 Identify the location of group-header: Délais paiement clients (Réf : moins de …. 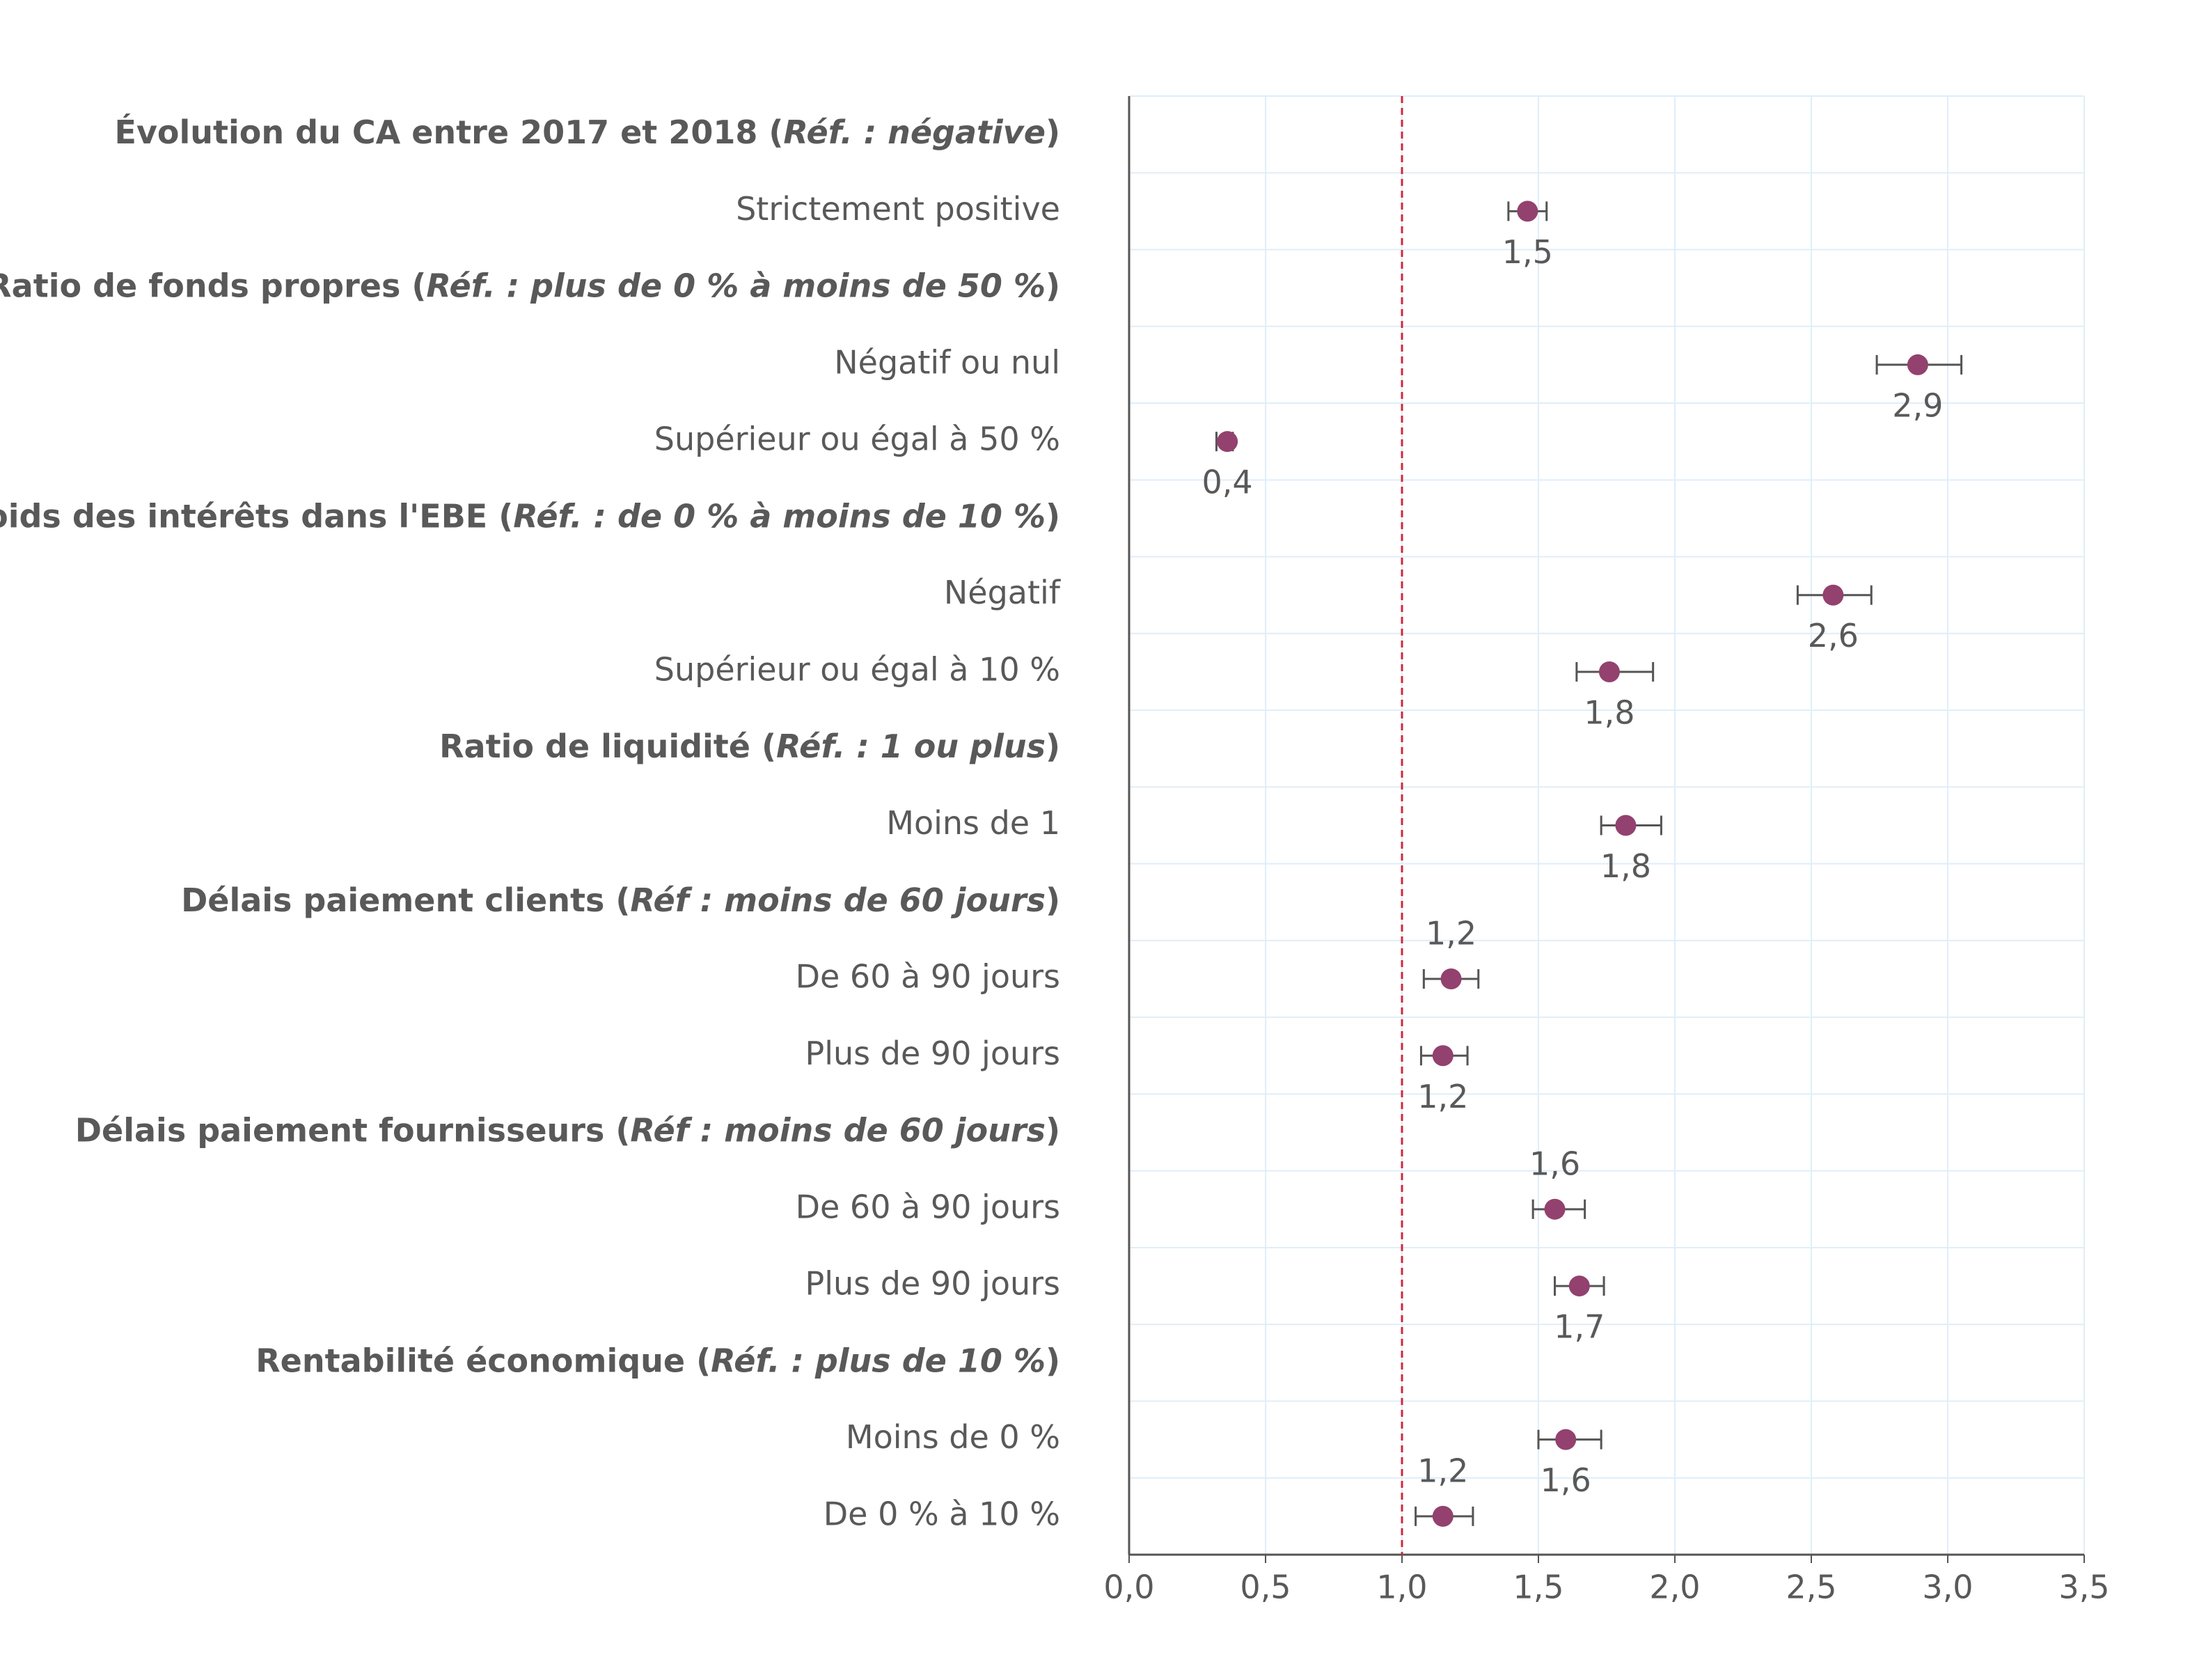
(620, 899).